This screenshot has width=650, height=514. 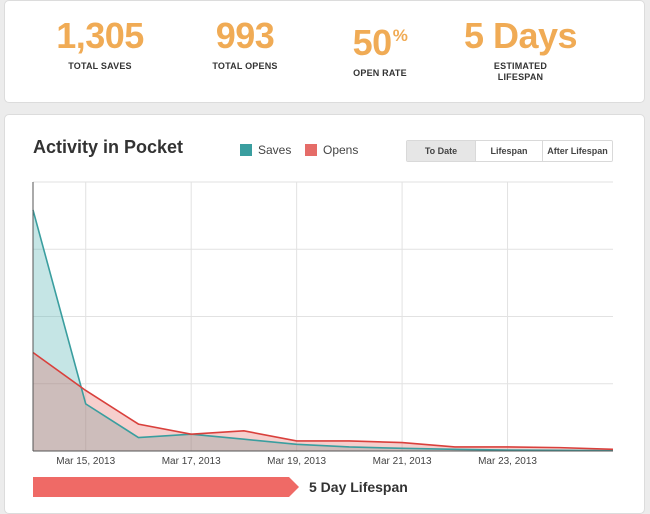 I want to click on legend-saves-label: Saves, so click(x=275, y=150).